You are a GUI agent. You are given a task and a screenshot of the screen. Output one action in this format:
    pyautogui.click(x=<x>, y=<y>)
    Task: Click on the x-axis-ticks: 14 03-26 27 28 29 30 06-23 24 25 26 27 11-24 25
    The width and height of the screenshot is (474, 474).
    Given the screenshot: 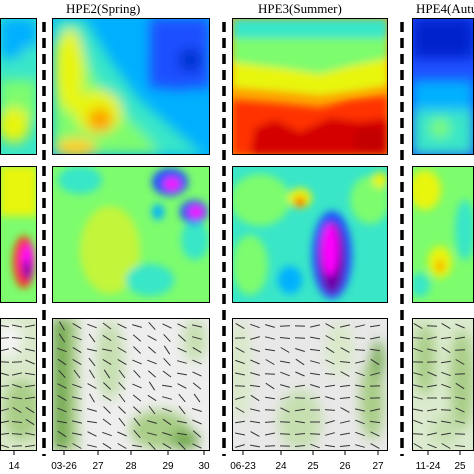 What is the action you would take?
    pyautogui.click(x=237, y=461)
    